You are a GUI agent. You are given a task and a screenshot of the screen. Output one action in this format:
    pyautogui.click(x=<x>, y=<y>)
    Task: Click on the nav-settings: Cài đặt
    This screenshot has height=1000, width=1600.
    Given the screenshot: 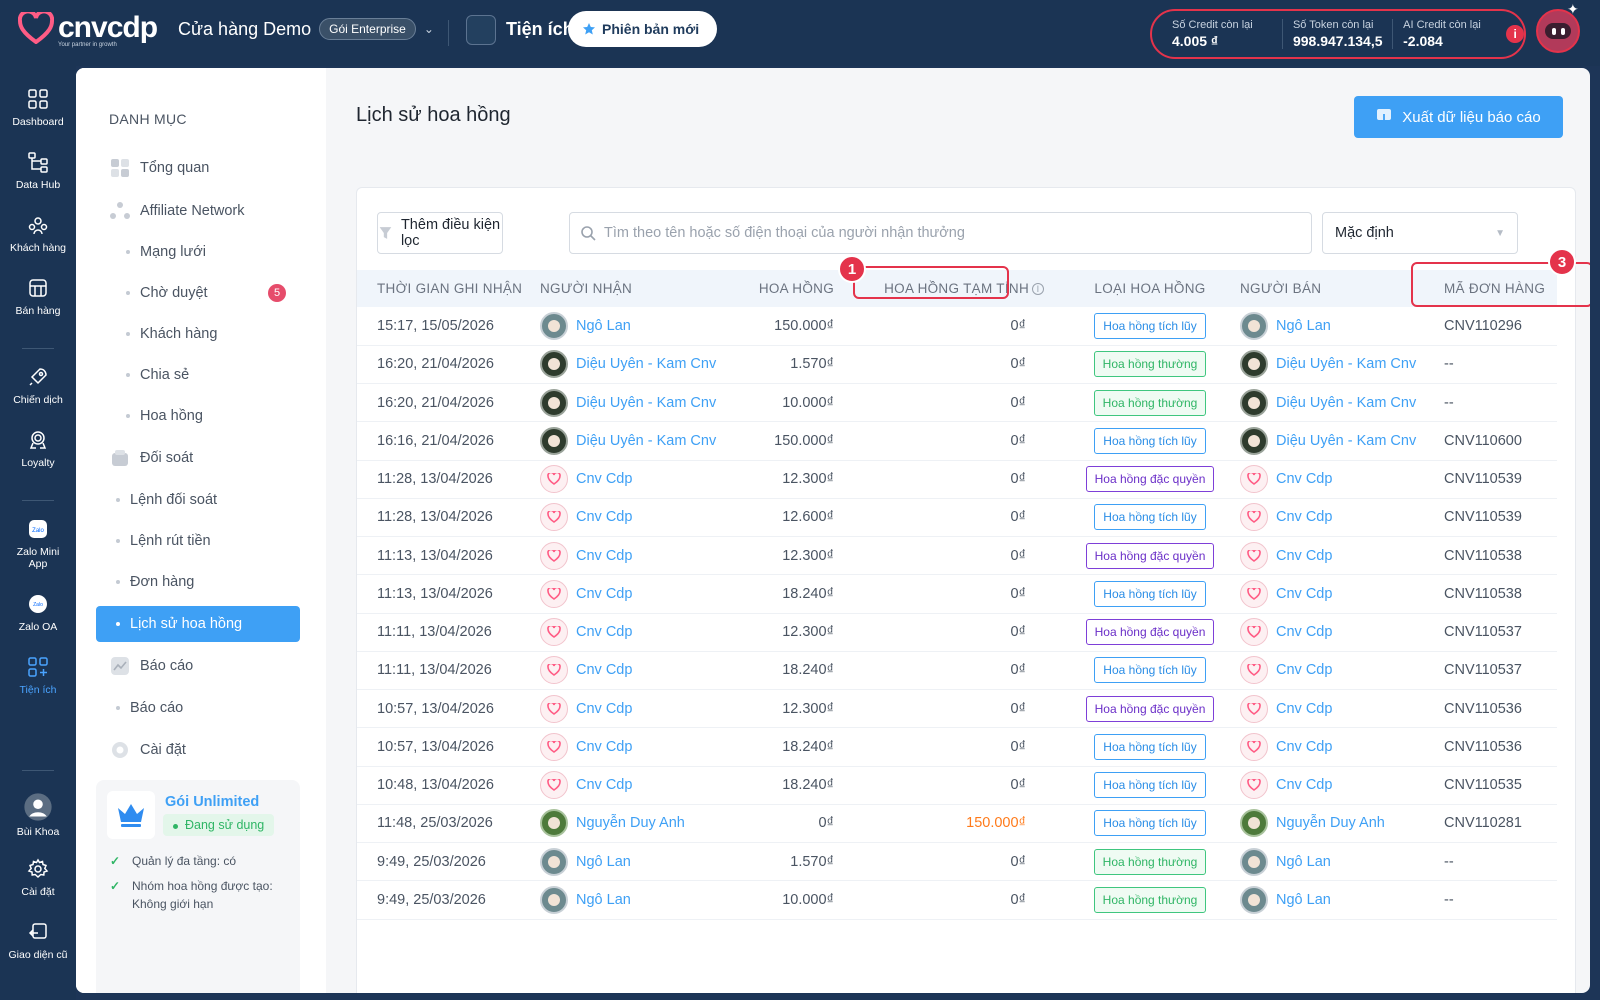 What is the action you would take?
    pyautogui.click(x=198, y=750)
    